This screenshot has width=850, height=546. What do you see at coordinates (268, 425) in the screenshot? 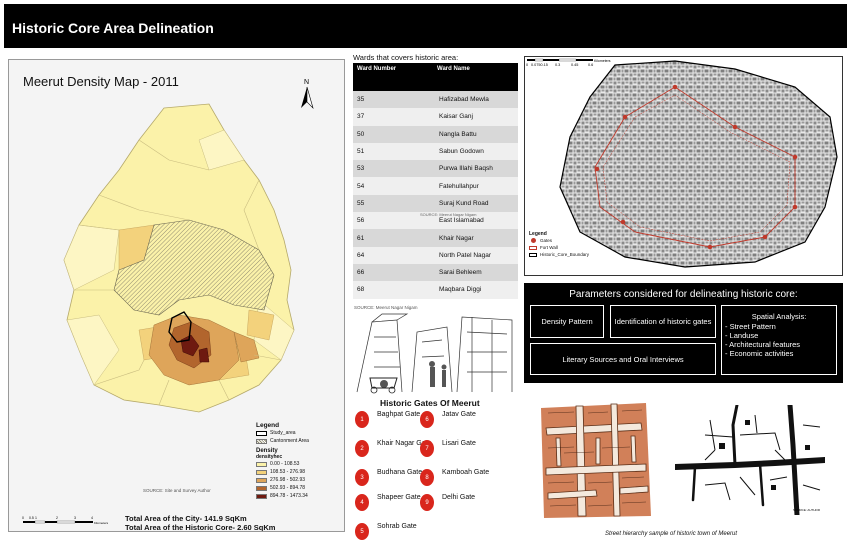
I see `legend-title: Legend` at bounding box center [268, 425].